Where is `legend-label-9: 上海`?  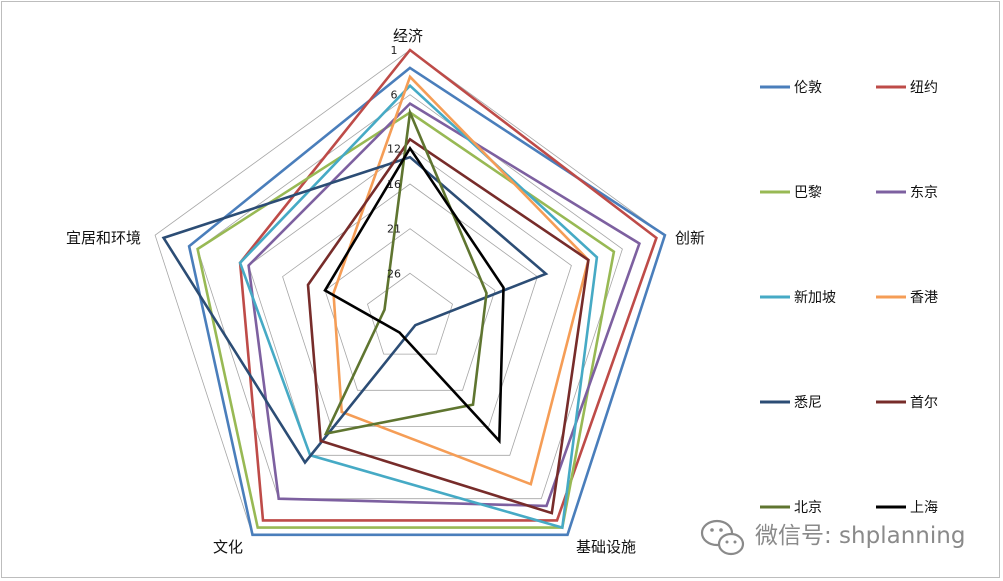 legend-label-9: 上海 is located at coordinates (924, 508).